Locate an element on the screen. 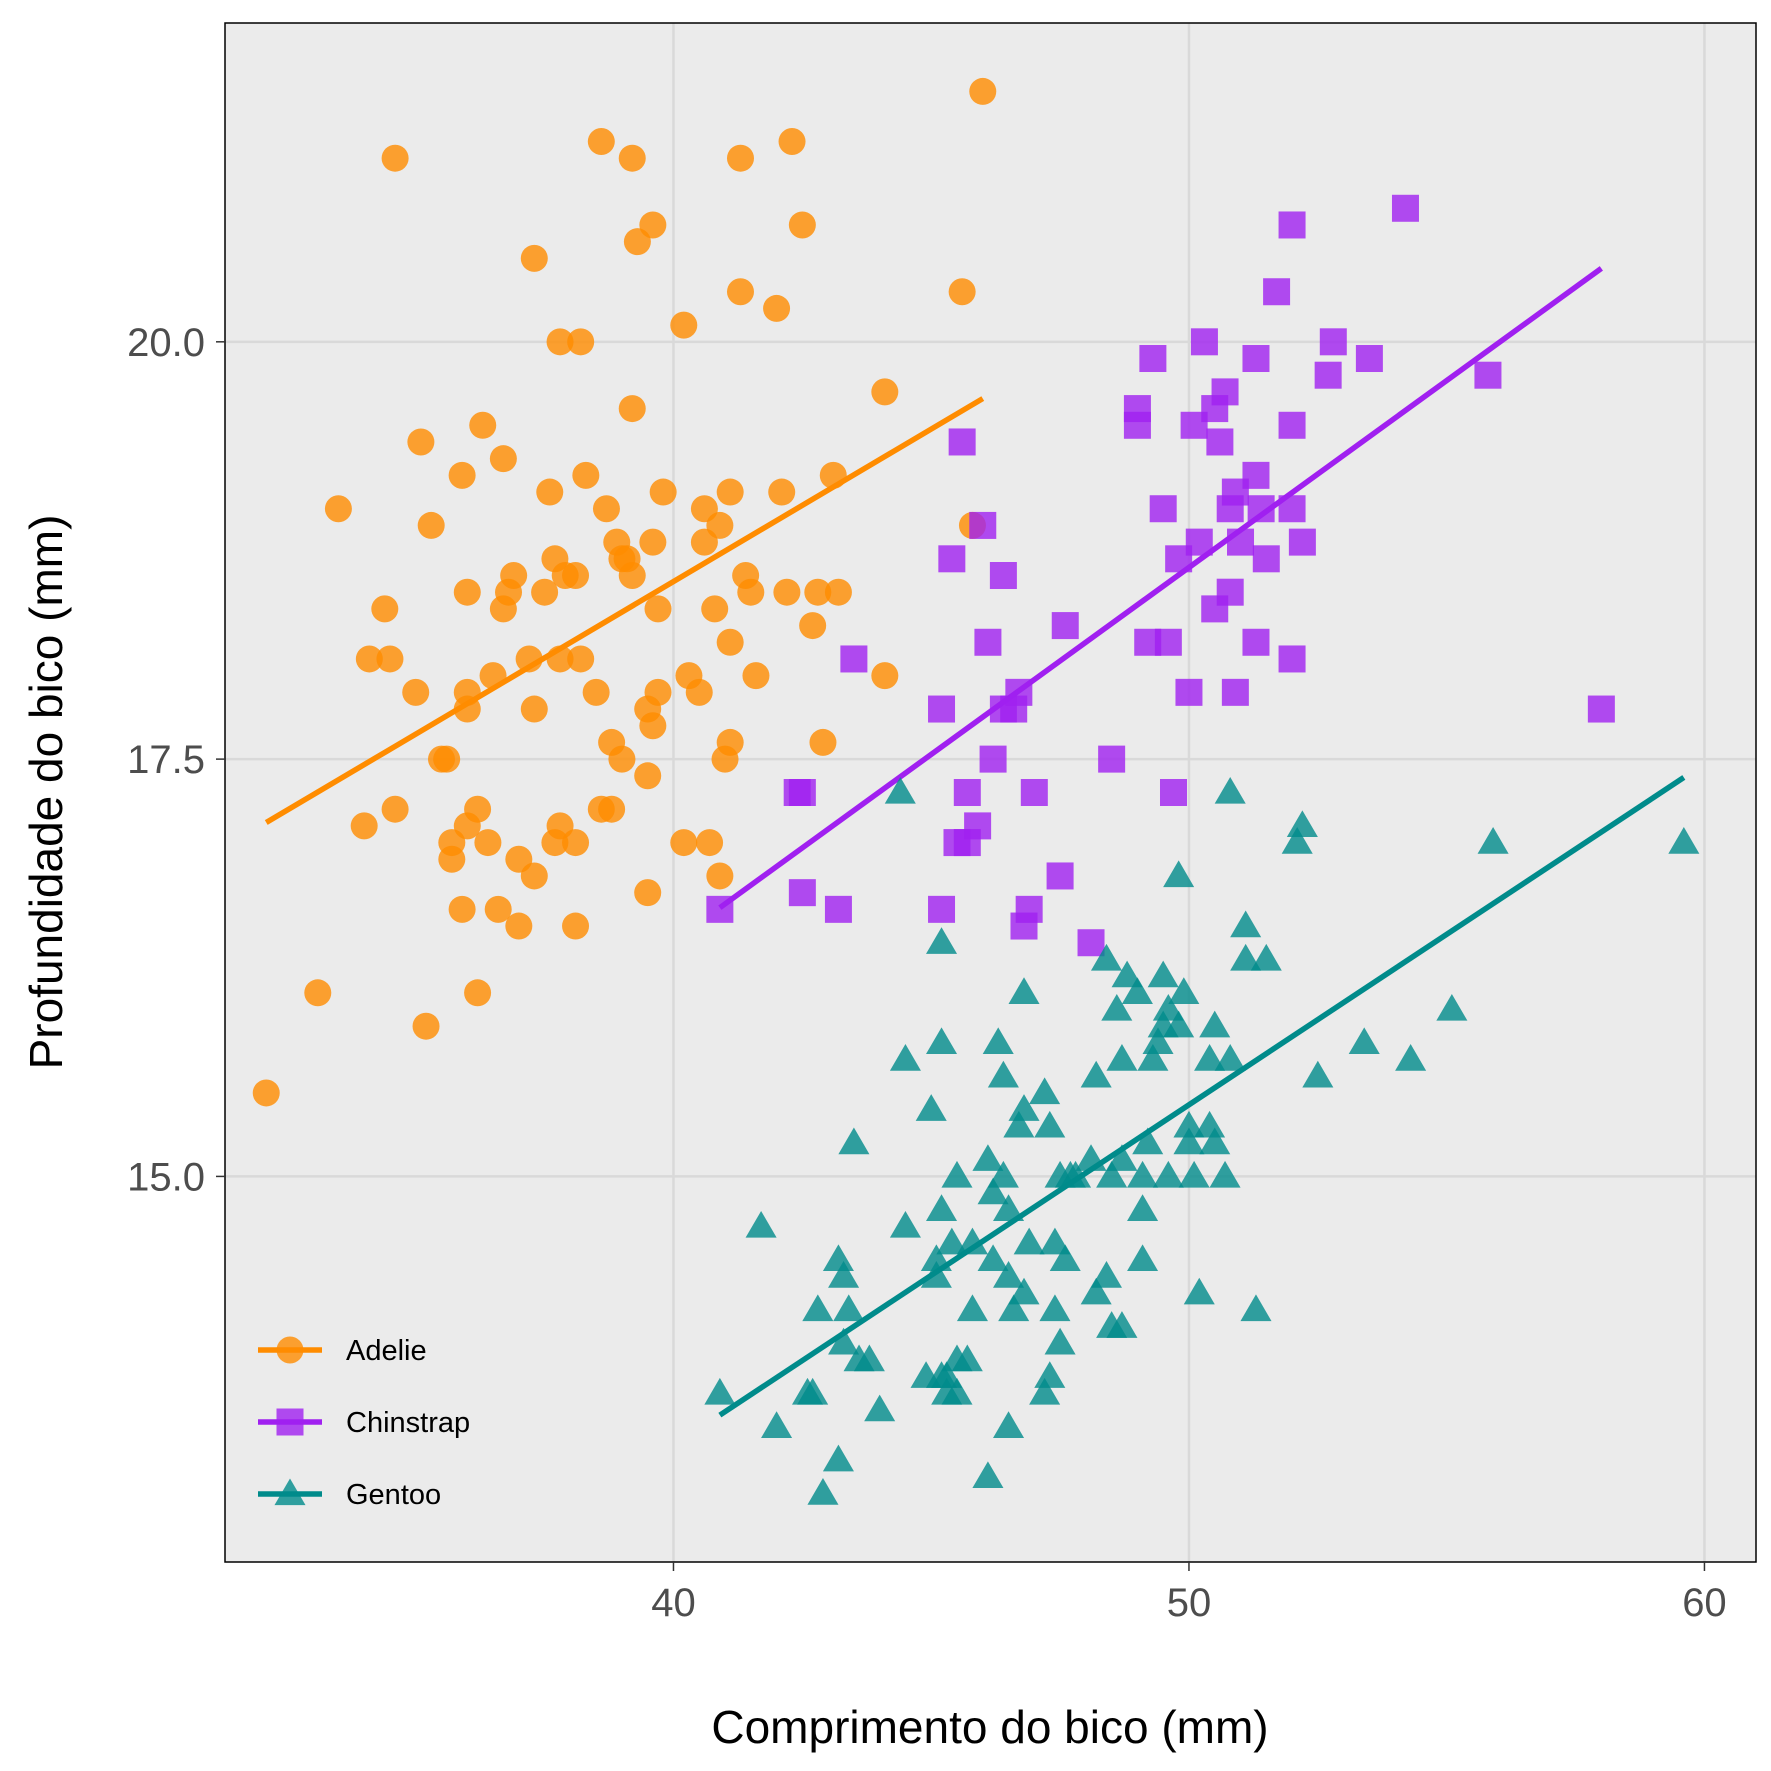 The height and width of the screenshot is (1771, 1771). x-axis-ticks: 40 50 60 is located at coordinates (1189, 1593).